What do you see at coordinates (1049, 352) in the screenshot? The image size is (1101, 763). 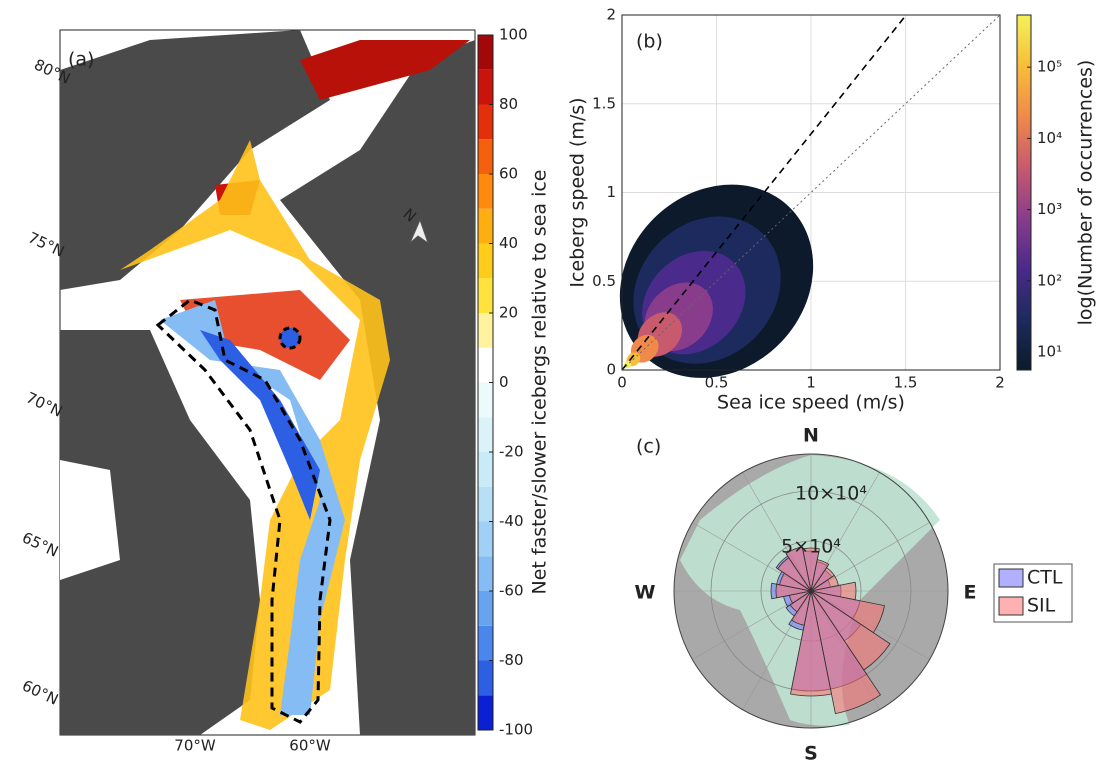 I see `colorbar-tick-label: 10¹` at bounding box center [1049, 352].